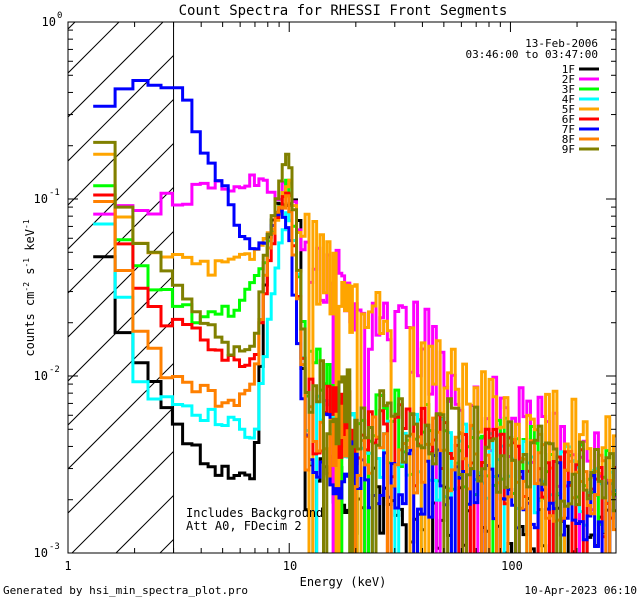 This screenshot has width=640, height=600. What do you see at coordinates (67, 566) in the screenshot?
I see `x-tick-label: 1` at bounding box center [67, 566].